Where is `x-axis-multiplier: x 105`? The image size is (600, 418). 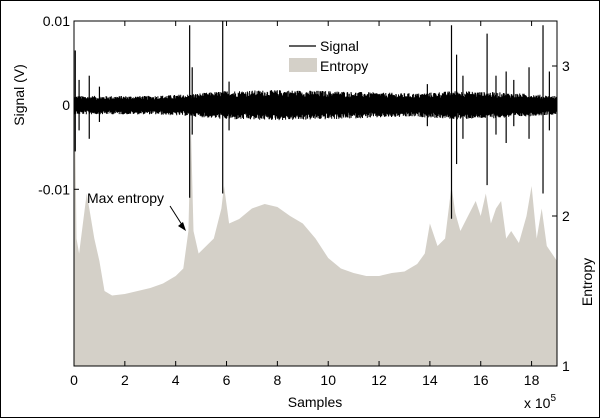 x-axis-multiplier: x 105 is located at coordinates (540, 402).